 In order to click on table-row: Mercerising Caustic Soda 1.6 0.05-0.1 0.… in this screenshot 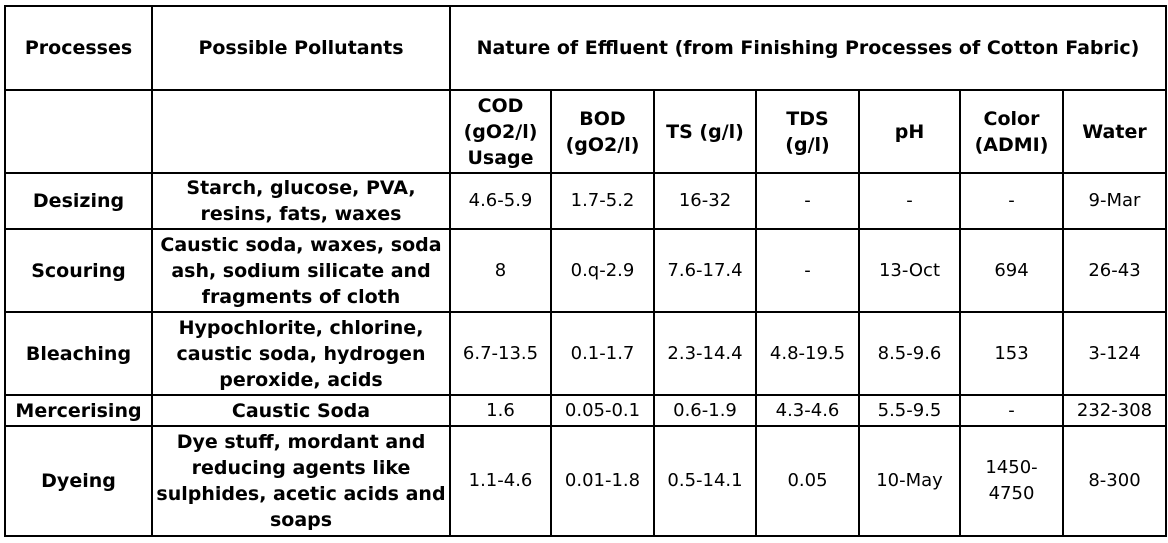, I will do `click(585, 410)`.